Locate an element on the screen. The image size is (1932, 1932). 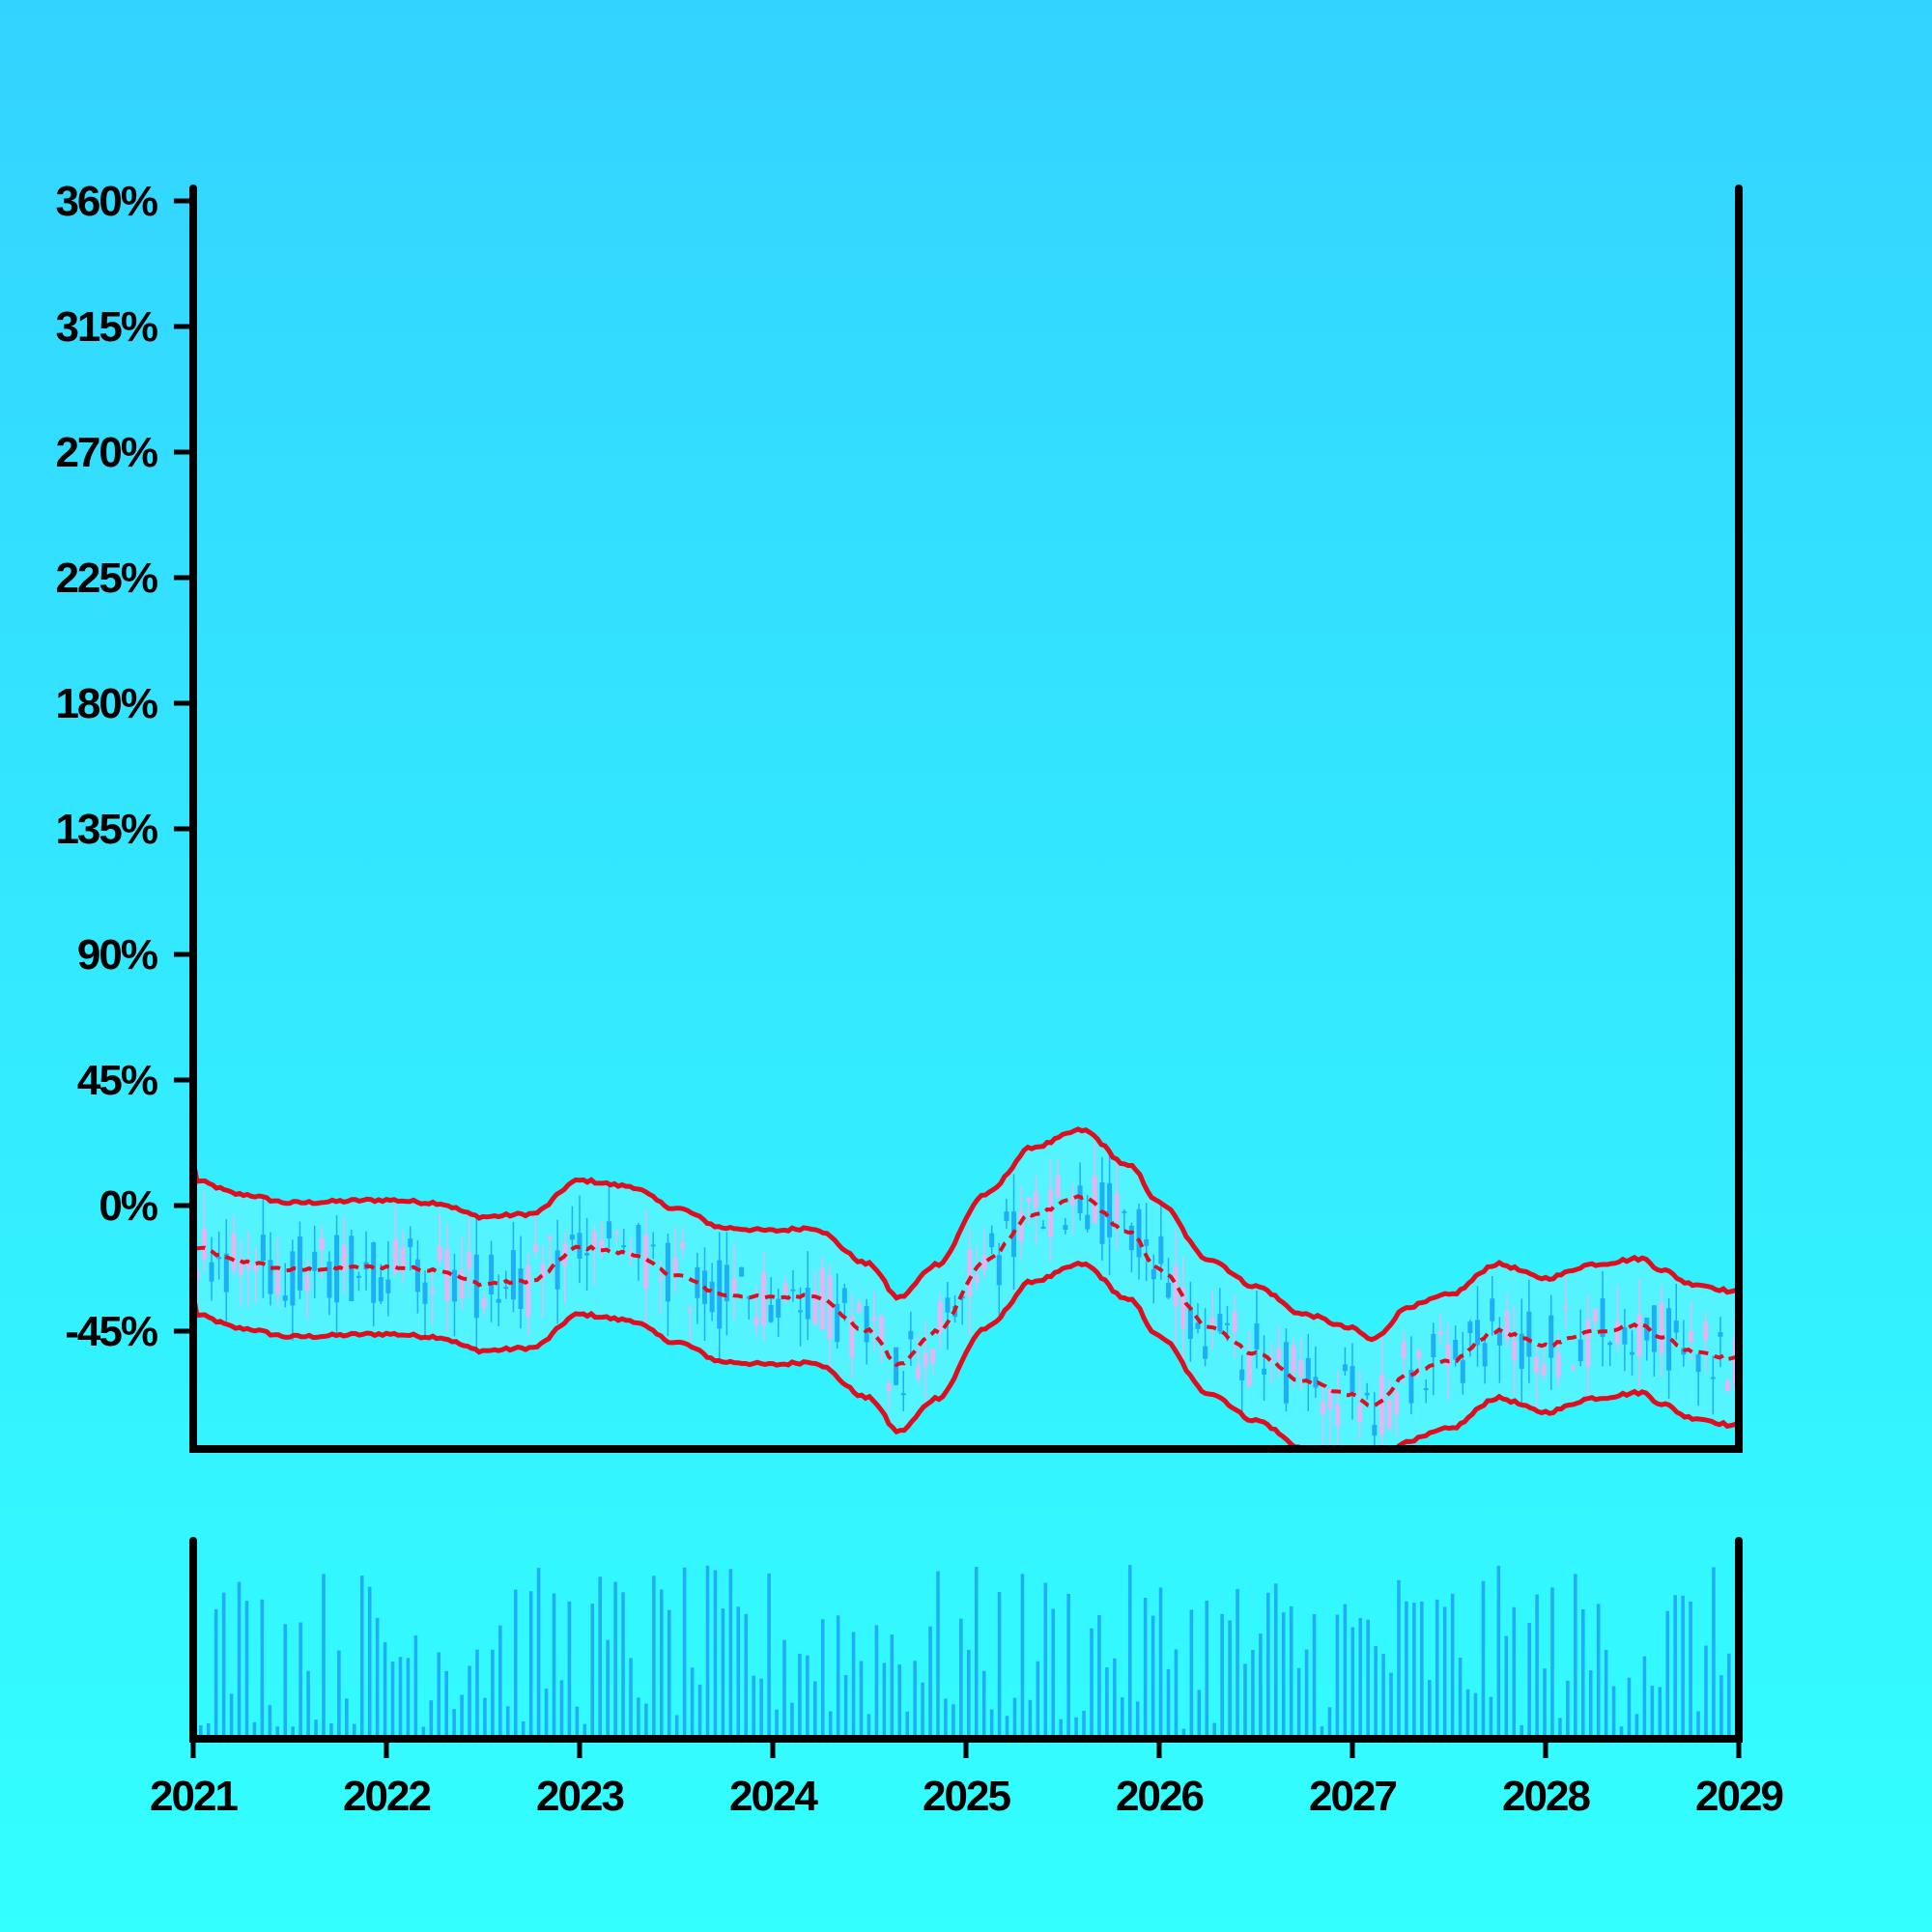
y-tick-label: 0% is located at coordinates (127, 1206).